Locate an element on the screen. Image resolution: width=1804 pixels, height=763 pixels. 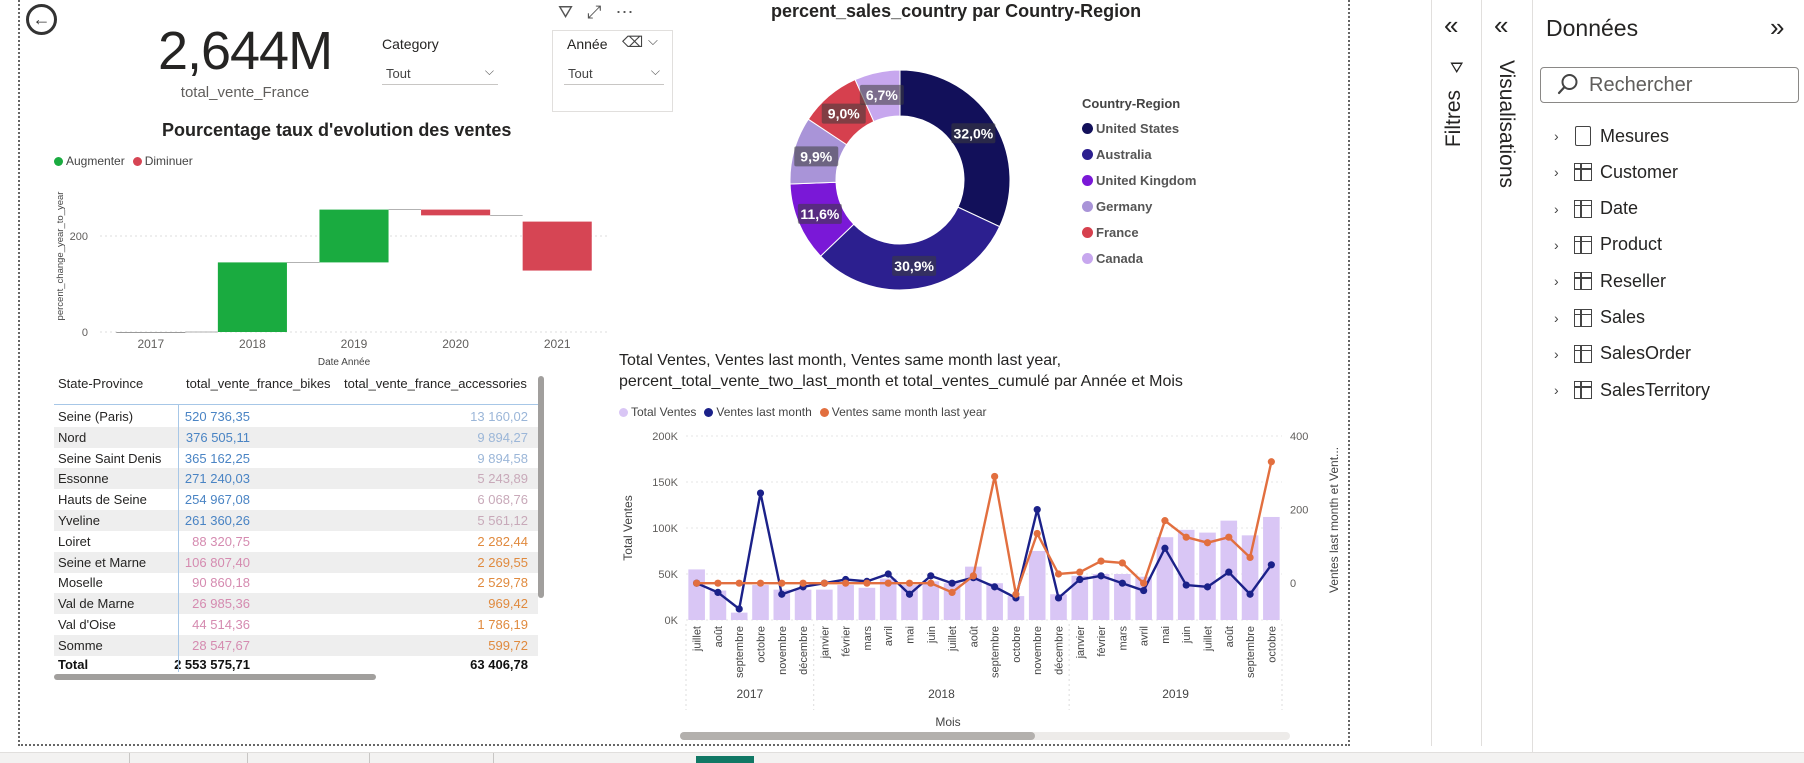
table-column-header: total_vente_france_accessories is located at coordinates (435, 383).